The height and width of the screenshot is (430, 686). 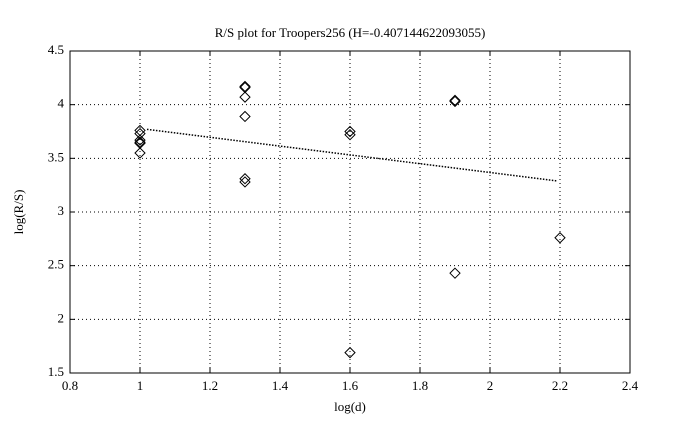 What do you see at coordinates (56, 264) in the screenshot?
I see `y-tick-label: 2.5` at bounding box center [56, 264].